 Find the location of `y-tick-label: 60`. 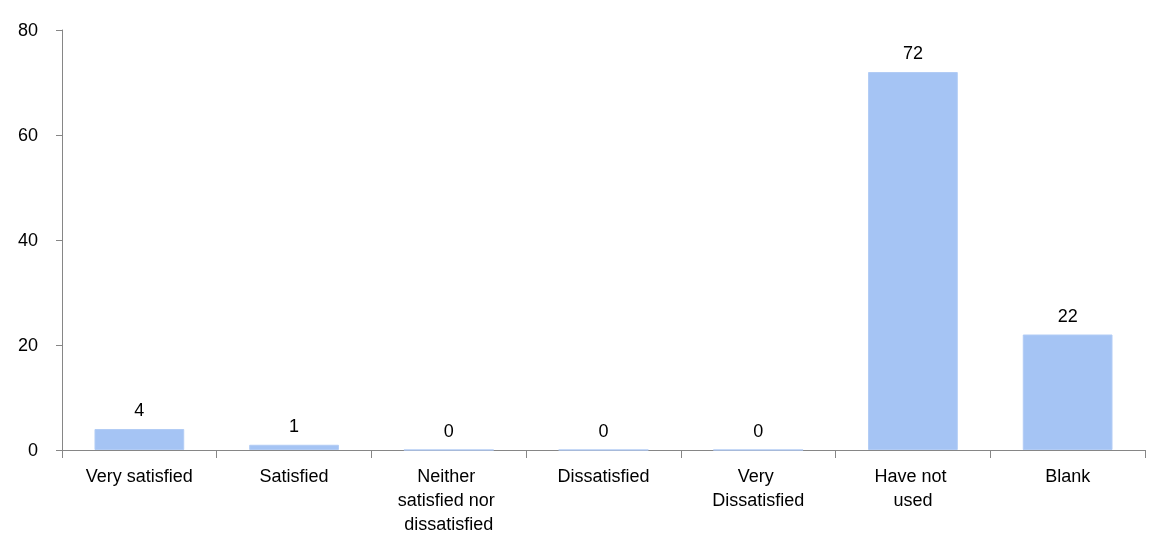

y-tick-label: 60 is located at coordinates (27, 135).